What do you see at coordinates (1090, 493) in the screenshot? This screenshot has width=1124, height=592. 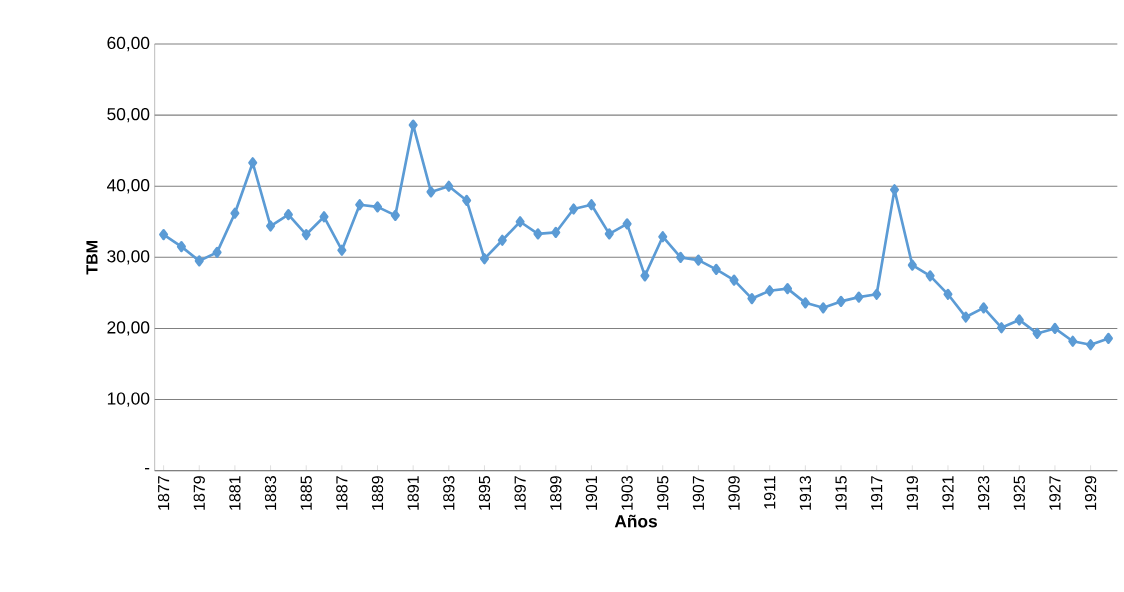 I see `x-tick-label: 1929` at bounding box center [1090, 493].